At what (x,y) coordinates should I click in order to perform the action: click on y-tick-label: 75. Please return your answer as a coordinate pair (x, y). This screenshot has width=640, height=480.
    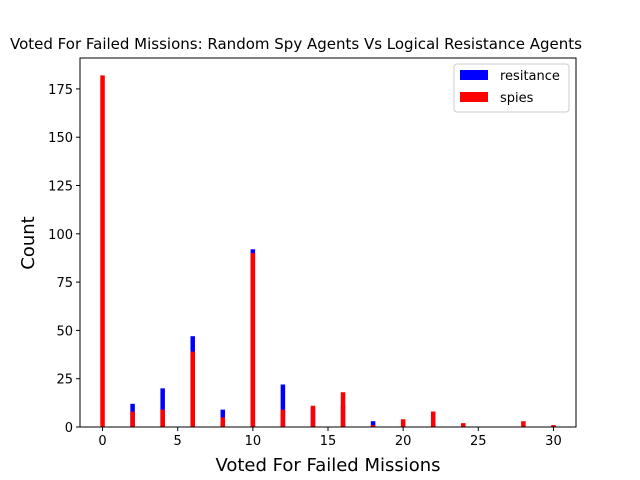
    Looking at the image, I should click on (64, 283).